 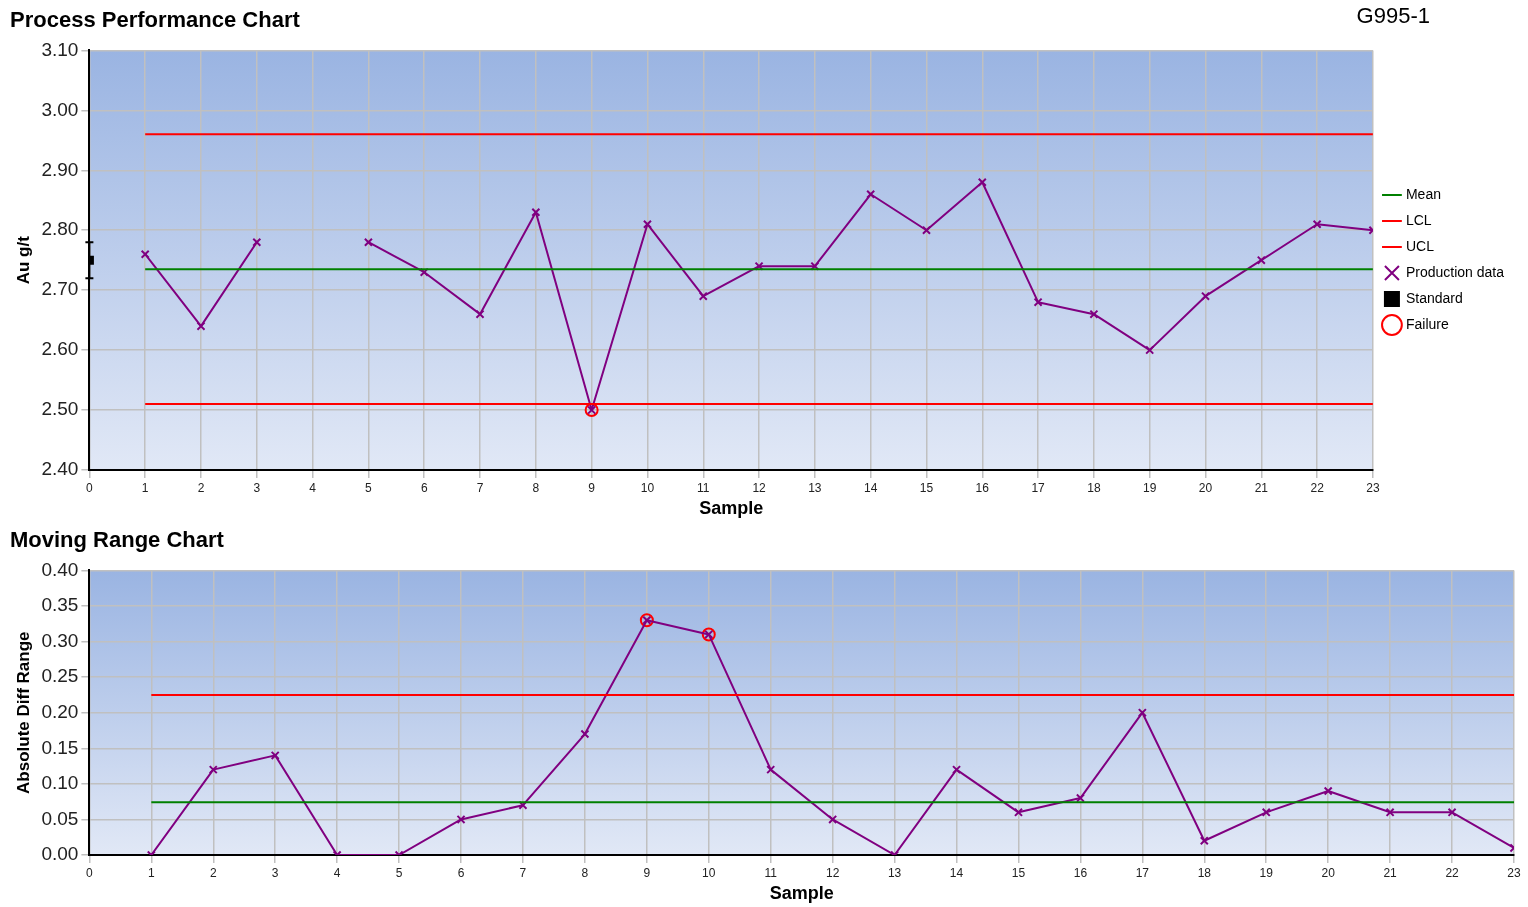 What do you see at coordinates (1420, 245) in the screenshot?
I see `legend-label: UCL` at bounding box center [1420, 245].